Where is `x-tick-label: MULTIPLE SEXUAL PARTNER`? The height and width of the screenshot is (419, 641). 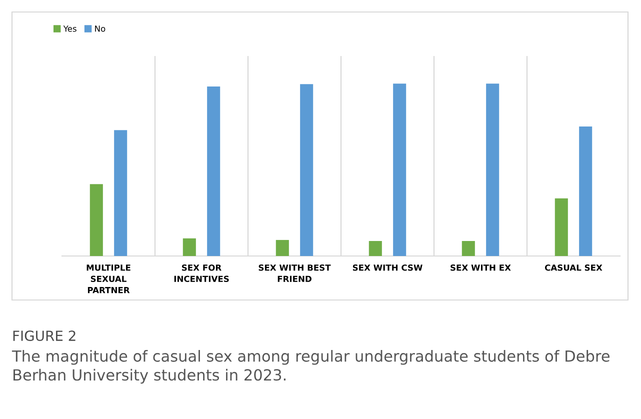
x-tick-label: MULTIPLE SEXUAL PARTNER is located at coordinates (108, 279).